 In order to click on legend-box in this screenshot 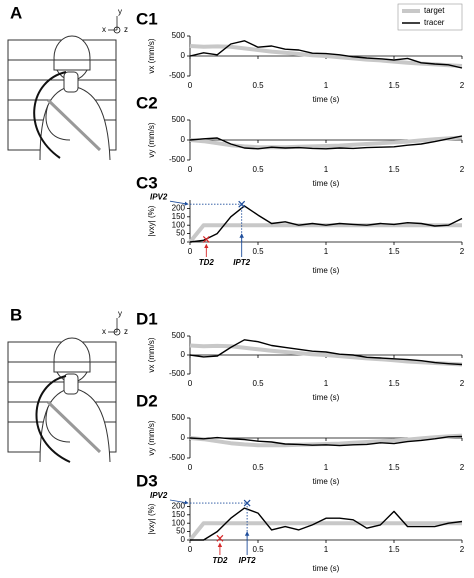, I will do `click(430, 17)`.